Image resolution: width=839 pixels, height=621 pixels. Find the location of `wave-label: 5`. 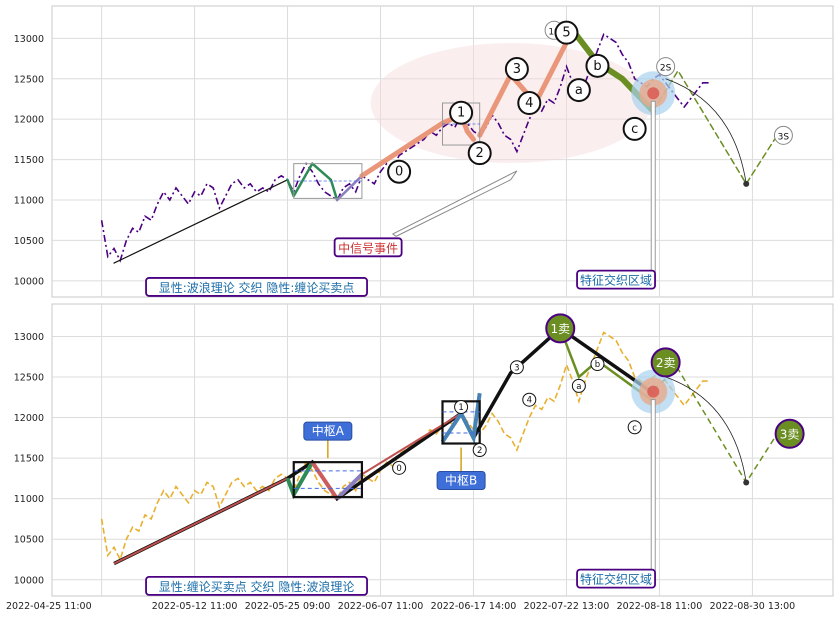

wave-label: 5 is located at coordinates (566, 33).